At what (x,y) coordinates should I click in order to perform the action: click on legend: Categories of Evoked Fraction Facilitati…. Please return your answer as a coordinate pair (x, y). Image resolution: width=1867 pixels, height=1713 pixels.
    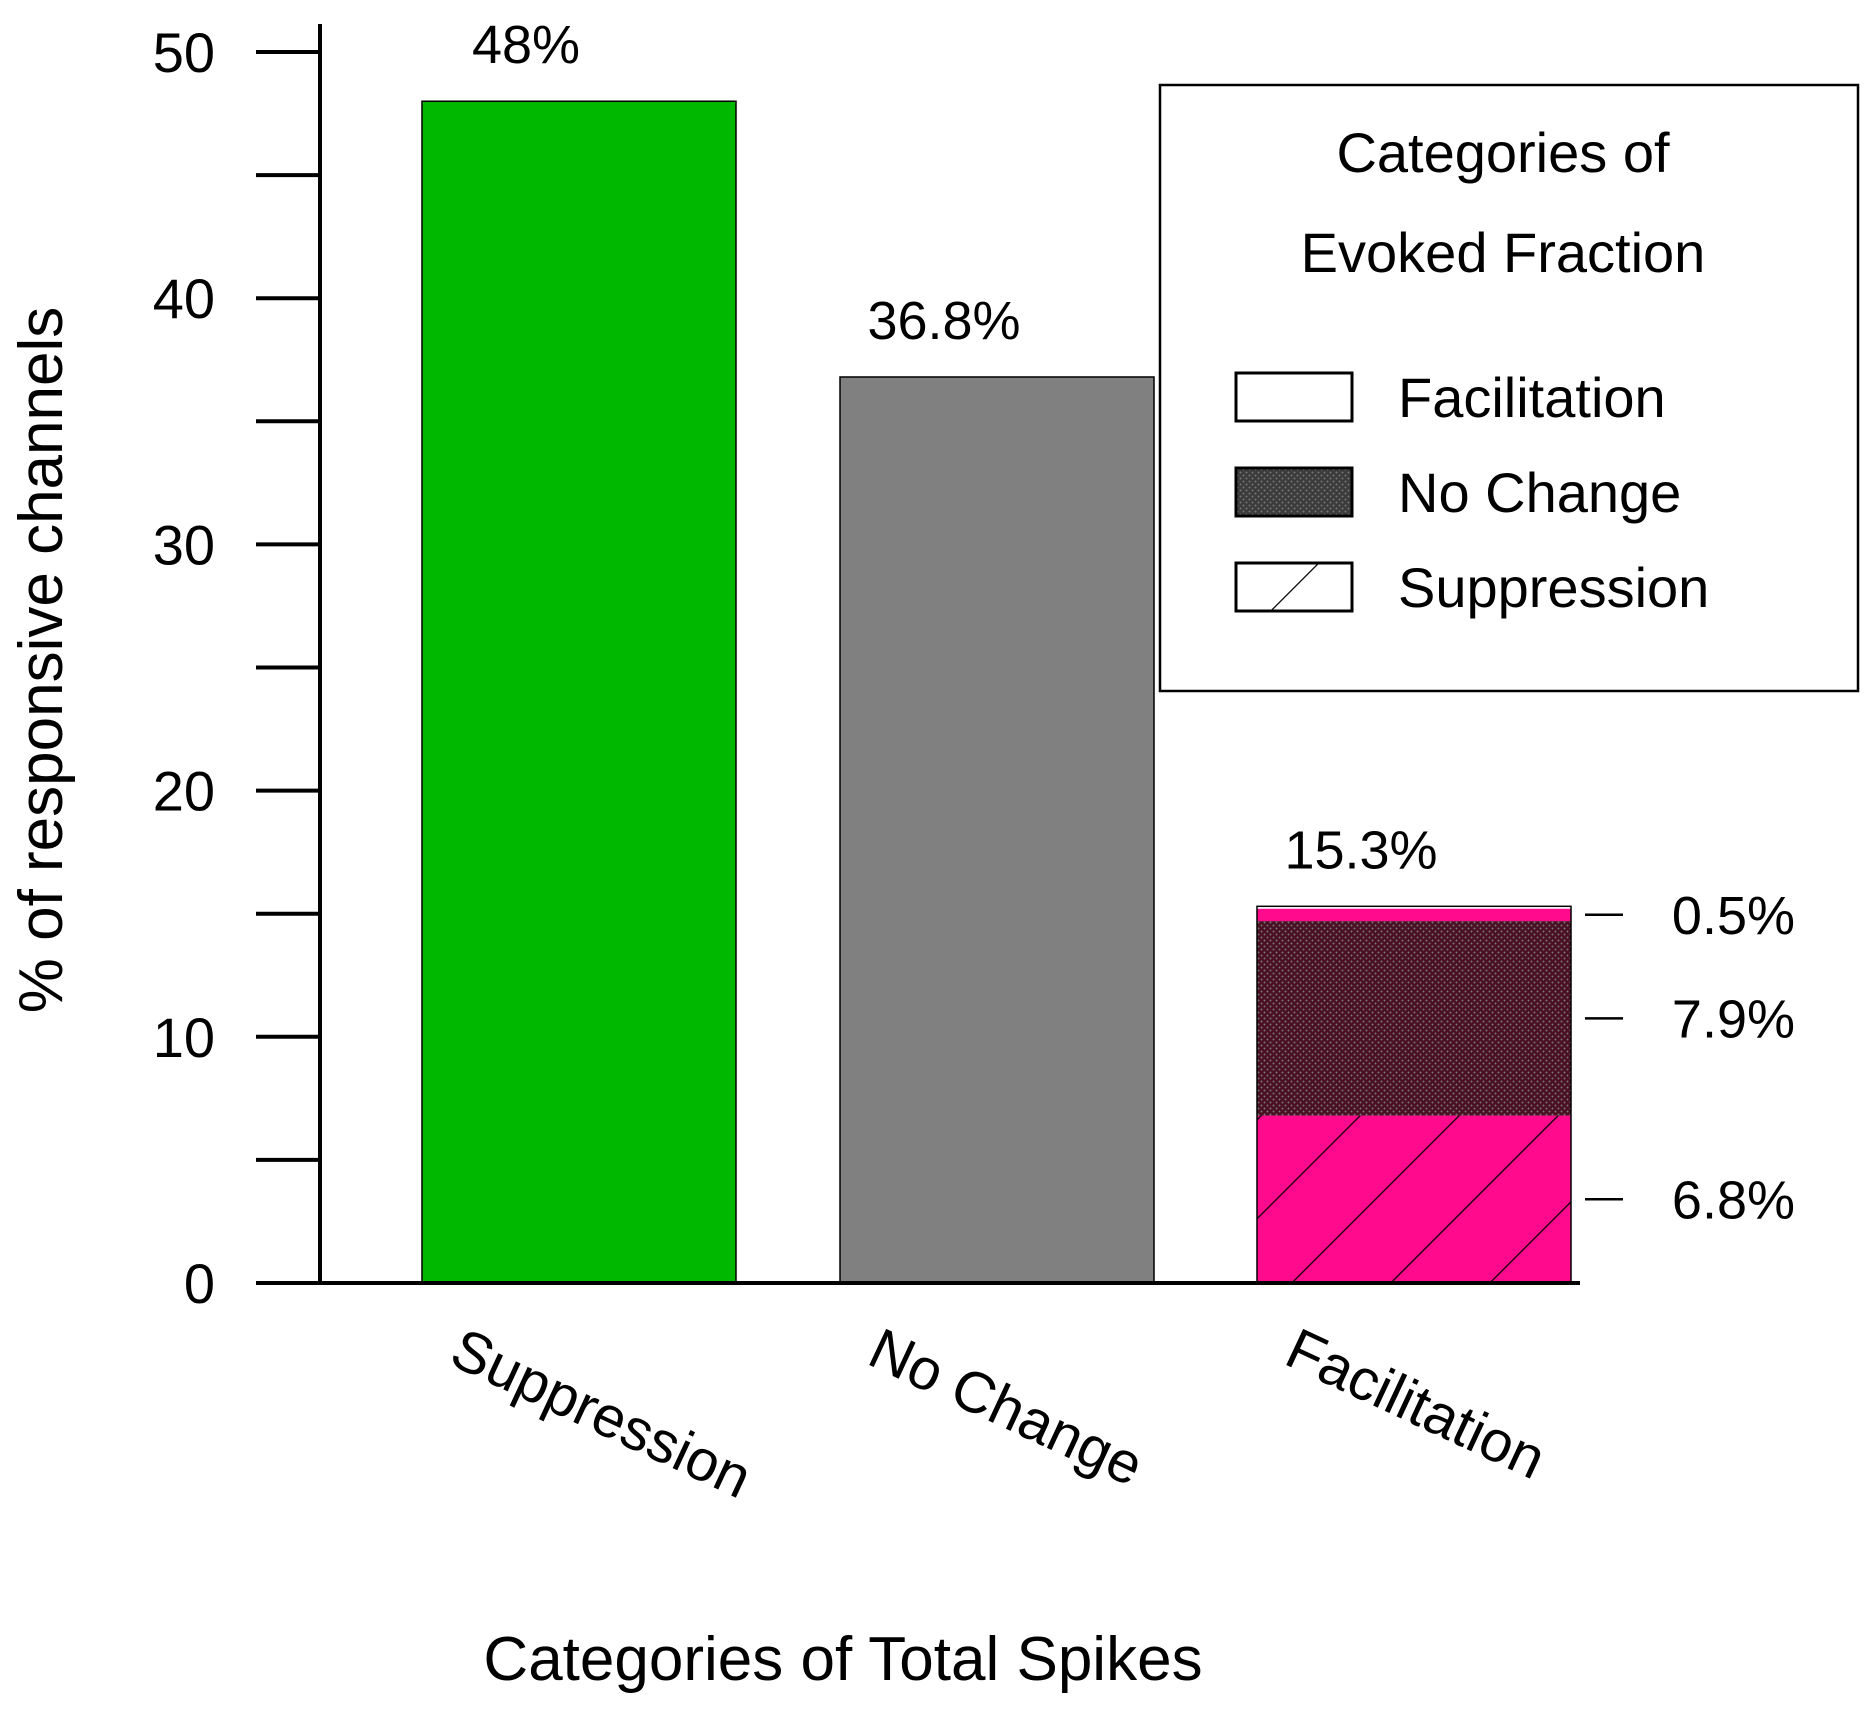
    Looking at the image, I should click on (1509, 388).